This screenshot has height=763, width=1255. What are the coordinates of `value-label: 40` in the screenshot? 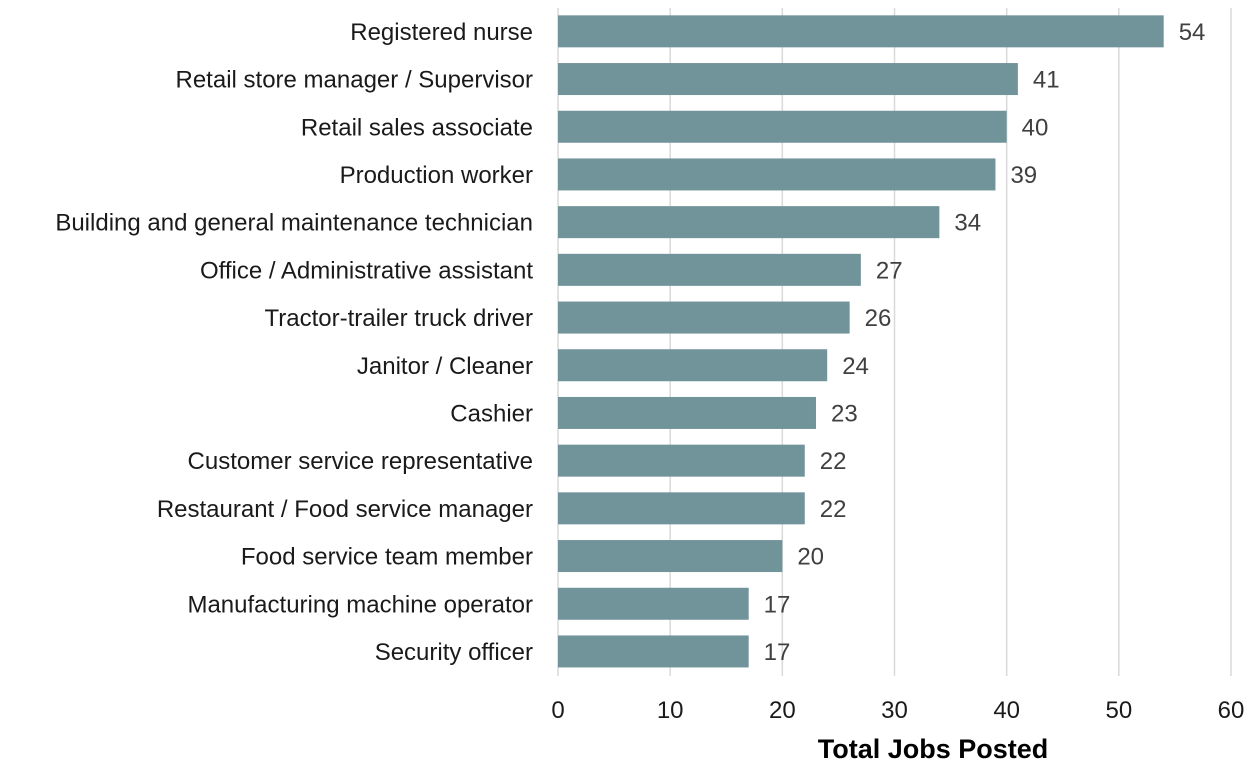 It's located at (1035, 127).